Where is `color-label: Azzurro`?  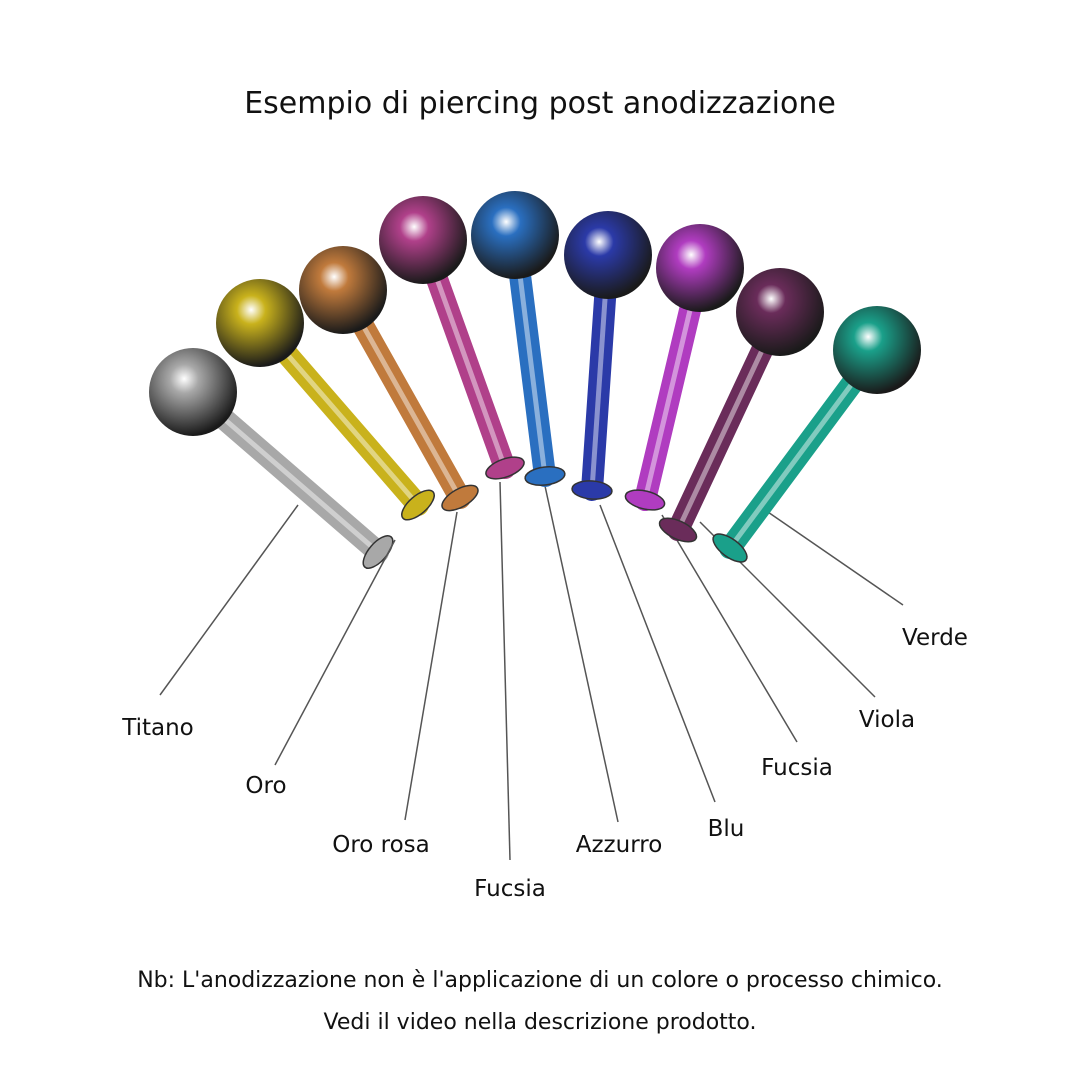 color-label: Azzurro is located at coordinates (619, 845).